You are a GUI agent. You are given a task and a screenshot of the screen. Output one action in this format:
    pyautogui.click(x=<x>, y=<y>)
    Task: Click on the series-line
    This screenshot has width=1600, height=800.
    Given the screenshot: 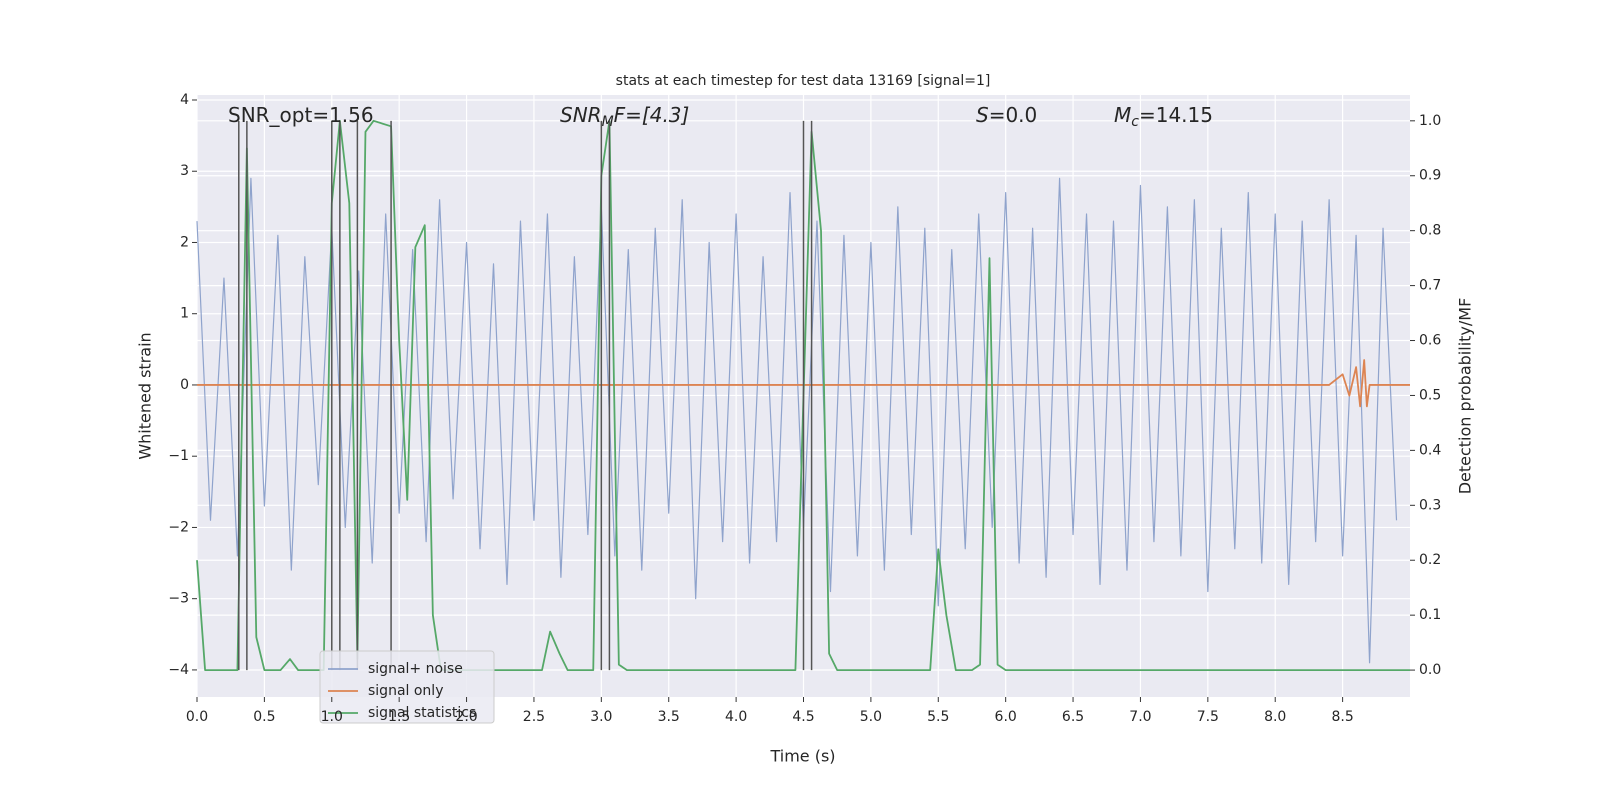 What is the action you would take?
    pyautogui.click(x=803, y=383)
    